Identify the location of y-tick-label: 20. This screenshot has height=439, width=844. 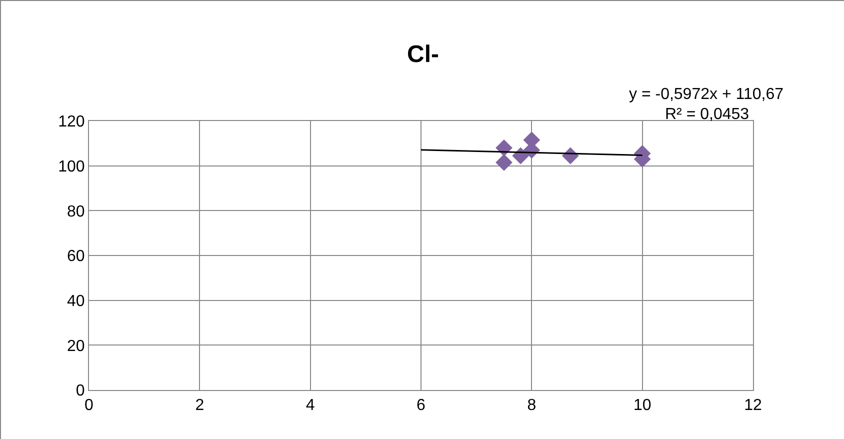
(76, 346).